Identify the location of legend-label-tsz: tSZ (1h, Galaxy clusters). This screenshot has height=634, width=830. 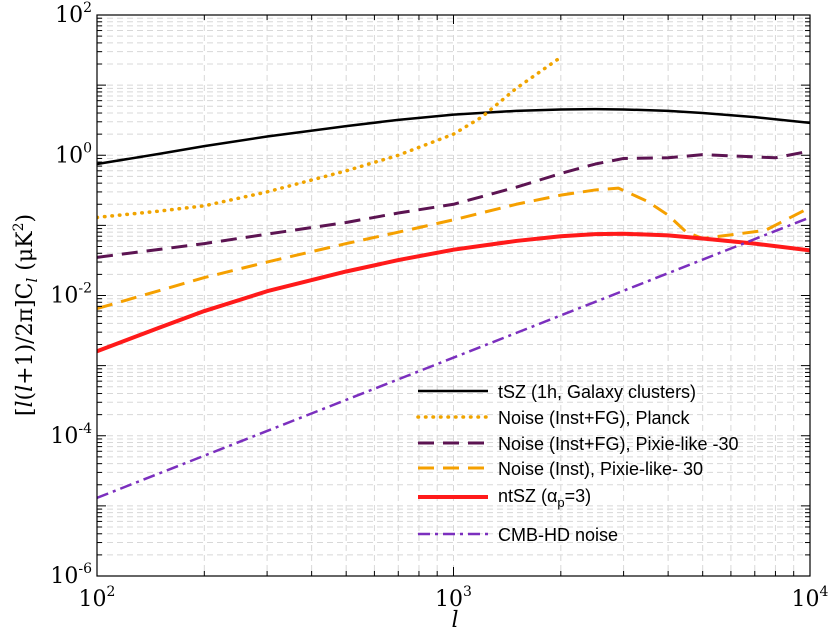
(597, 392).